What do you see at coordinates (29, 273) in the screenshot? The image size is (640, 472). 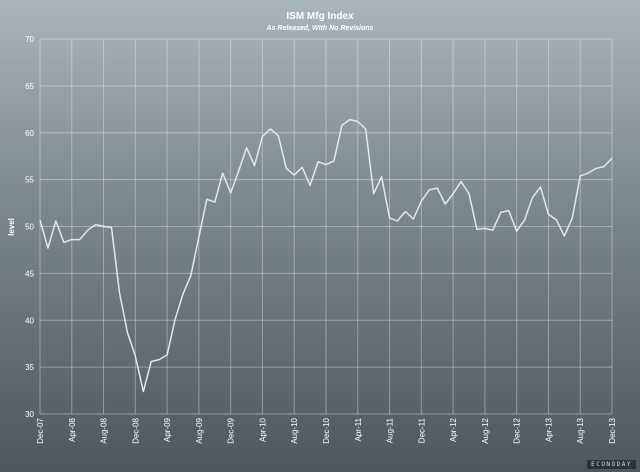 I see `y-tick-label: 45` at bounding box center [29, 273].